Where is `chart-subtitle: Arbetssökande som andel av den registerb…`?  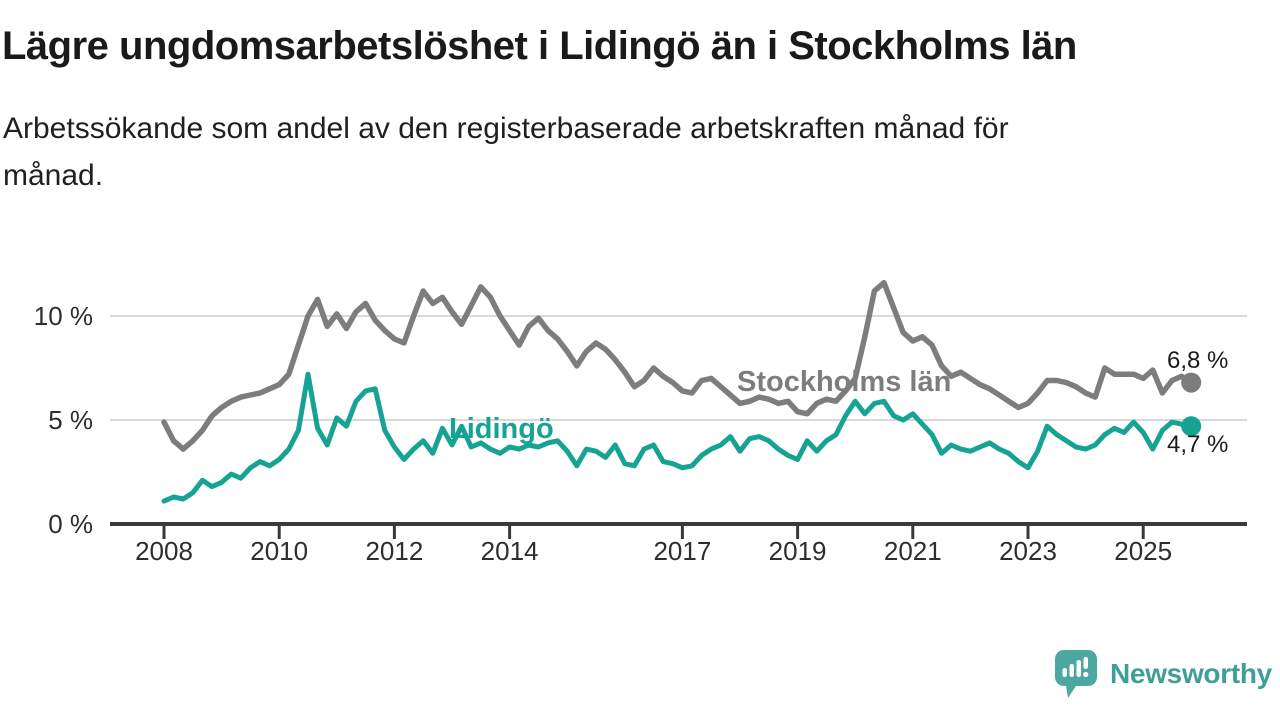
chart-subtitle: Arbetssökande som andel av den registerb… is located at coordinates (506, 152).